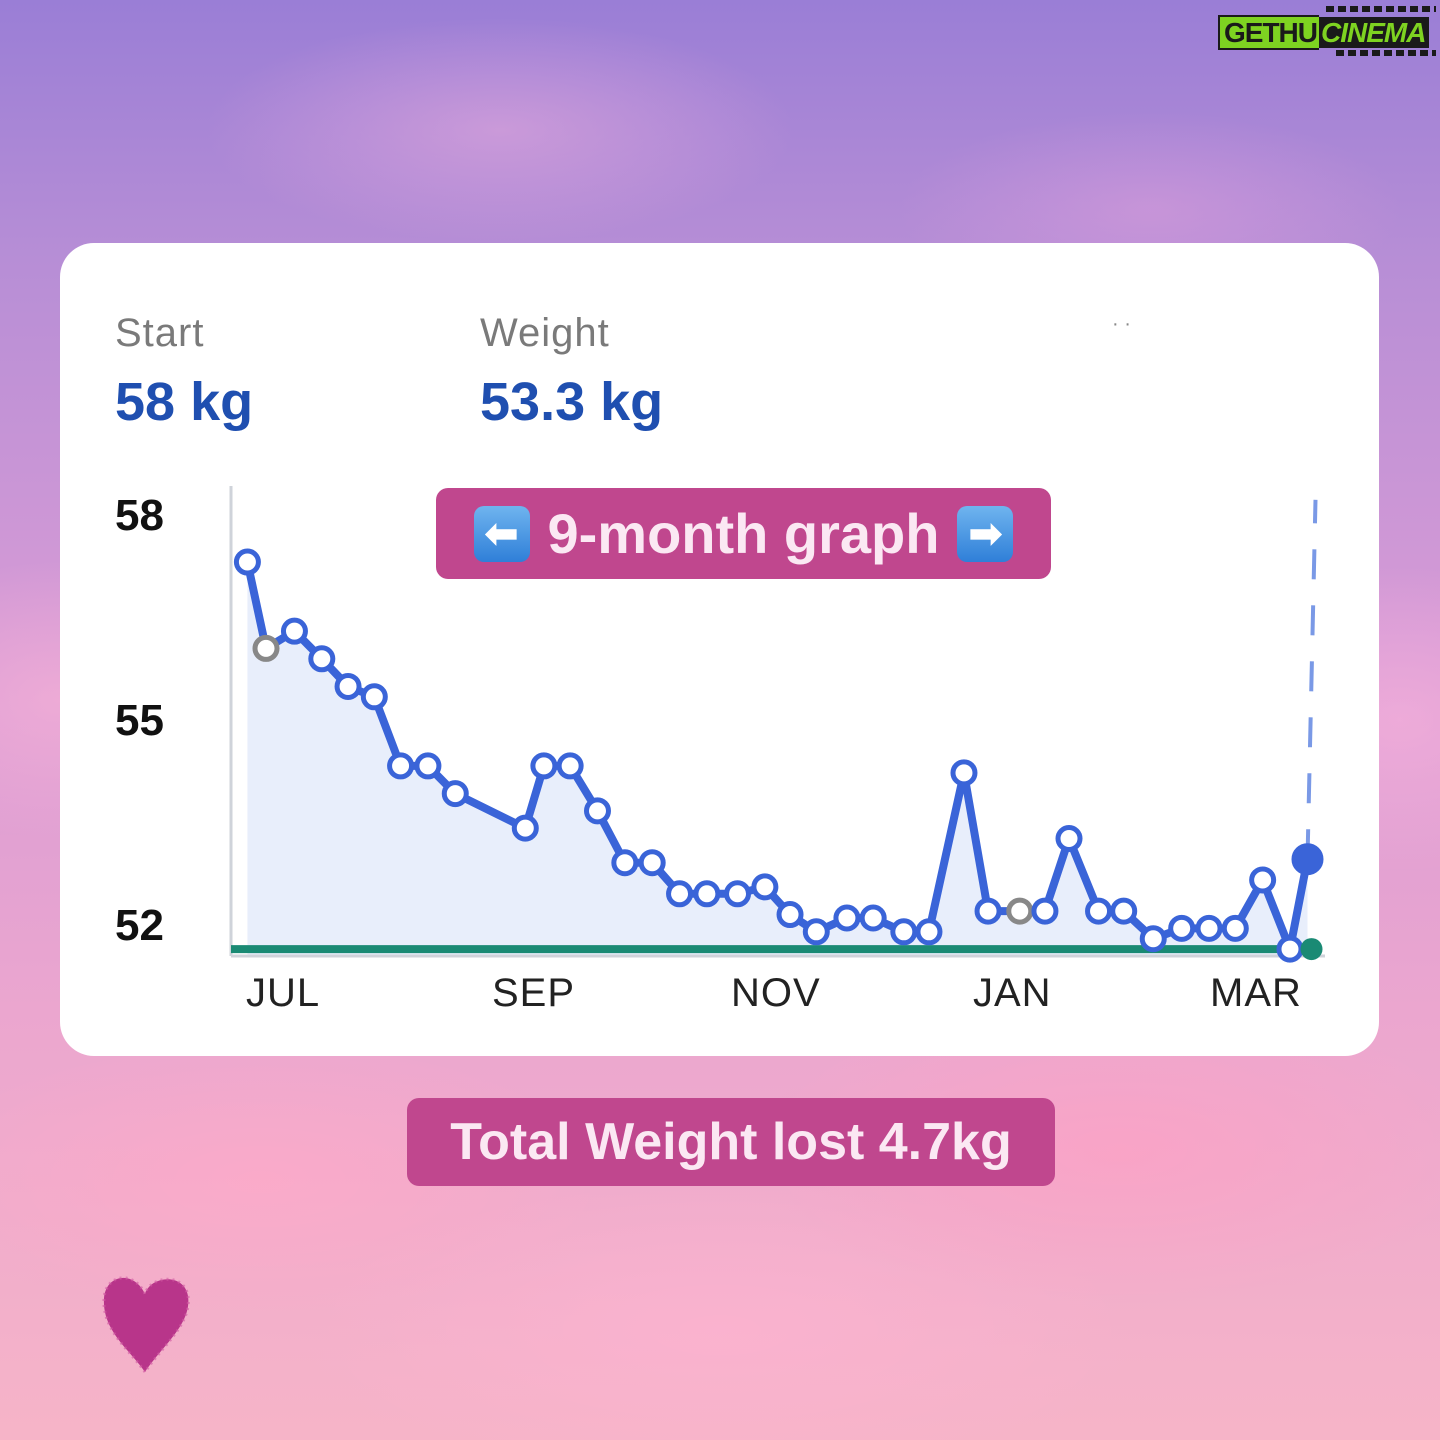  What do you see at coordinates (1012, 993) in the screenshot?
I see `x-tick-jan: JAN` at bounding box center [1012, 993].